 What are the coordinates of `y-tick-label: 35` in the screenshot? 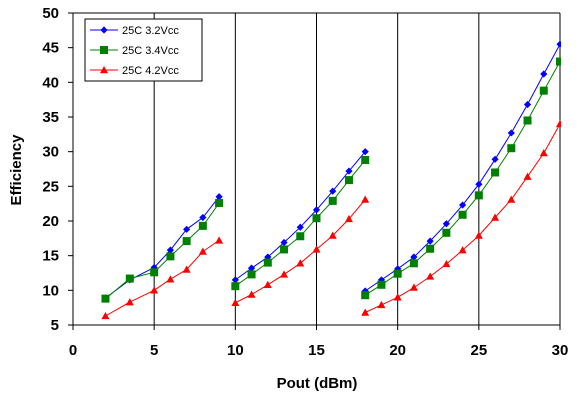 It's located at (50, 117).